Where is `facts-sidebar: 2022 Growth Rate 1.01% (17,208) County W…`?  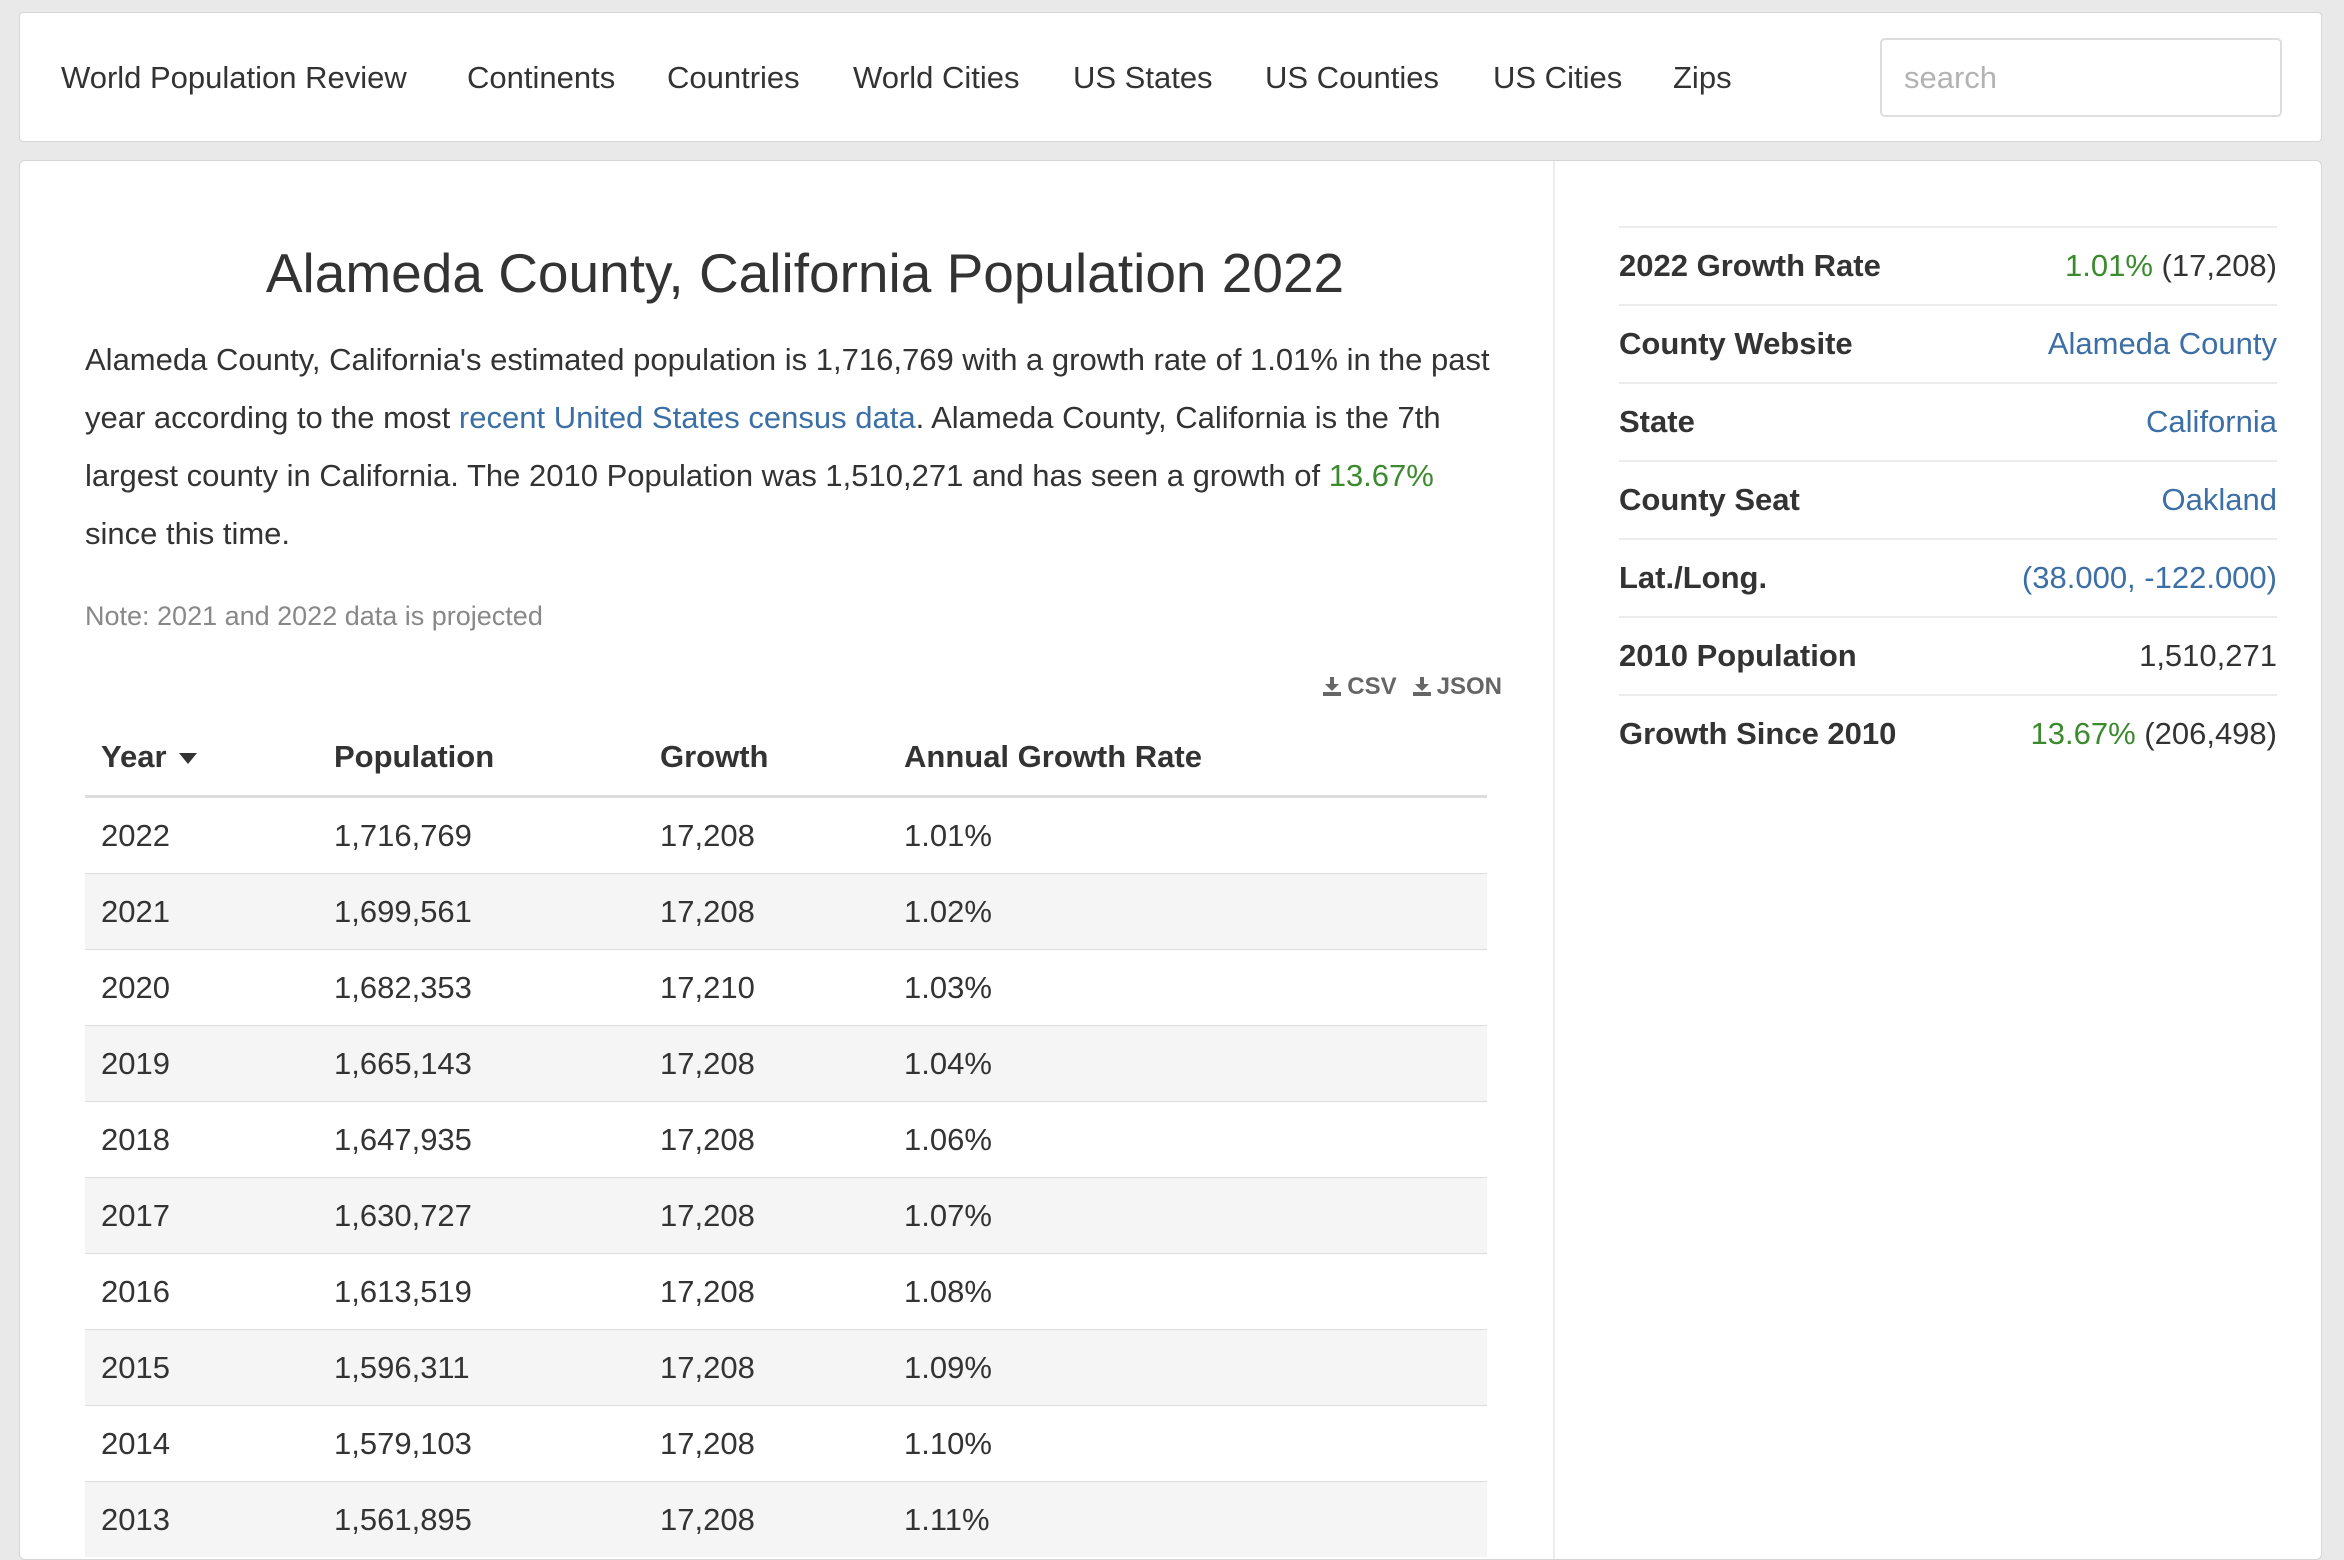
facts-sidebar: 2022 Growth Rate 1.01% (17,208) County W… is located at coordinates (1948, 499).